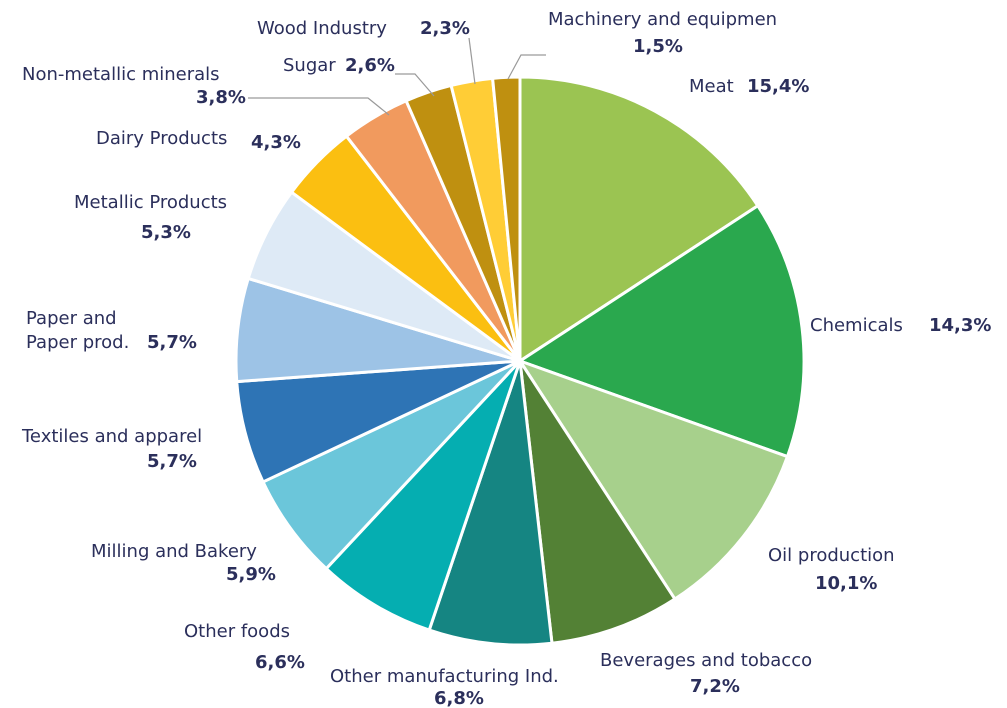  What do you see at coordinates (445, 28) in the screenshot?
I see `value-wood: 2,3%` at bounding box center [445, 28].